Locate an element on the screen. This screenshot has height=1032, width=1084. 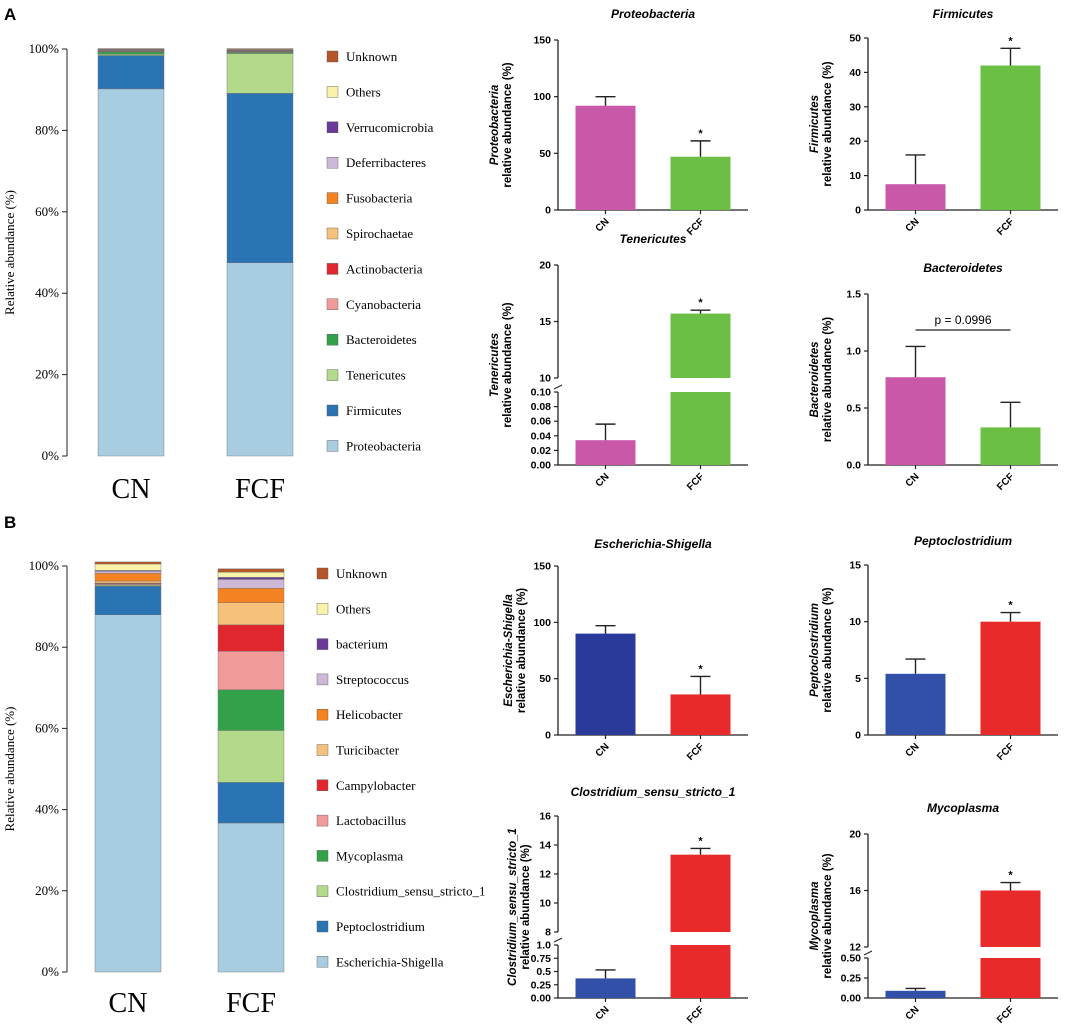
y-axis-label-taxon: Peptoclostridium is located at coordinates (815, 650).